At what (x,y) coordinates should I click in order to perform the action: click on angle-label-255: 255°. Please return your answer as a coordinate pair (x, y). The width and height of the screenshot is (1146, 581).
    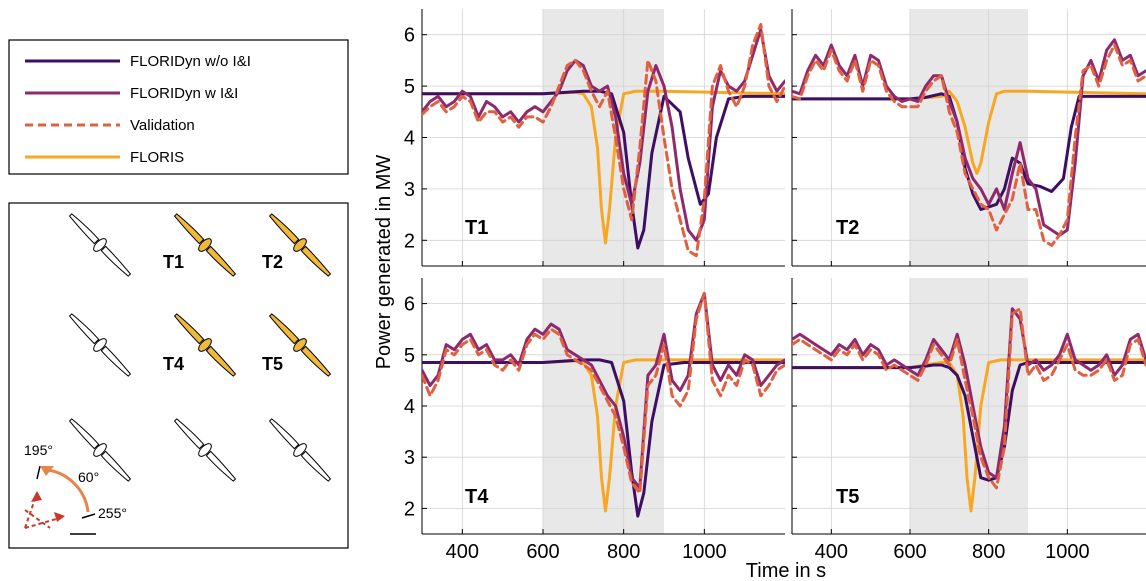
    Looking at the image, I should click on (112, 513).